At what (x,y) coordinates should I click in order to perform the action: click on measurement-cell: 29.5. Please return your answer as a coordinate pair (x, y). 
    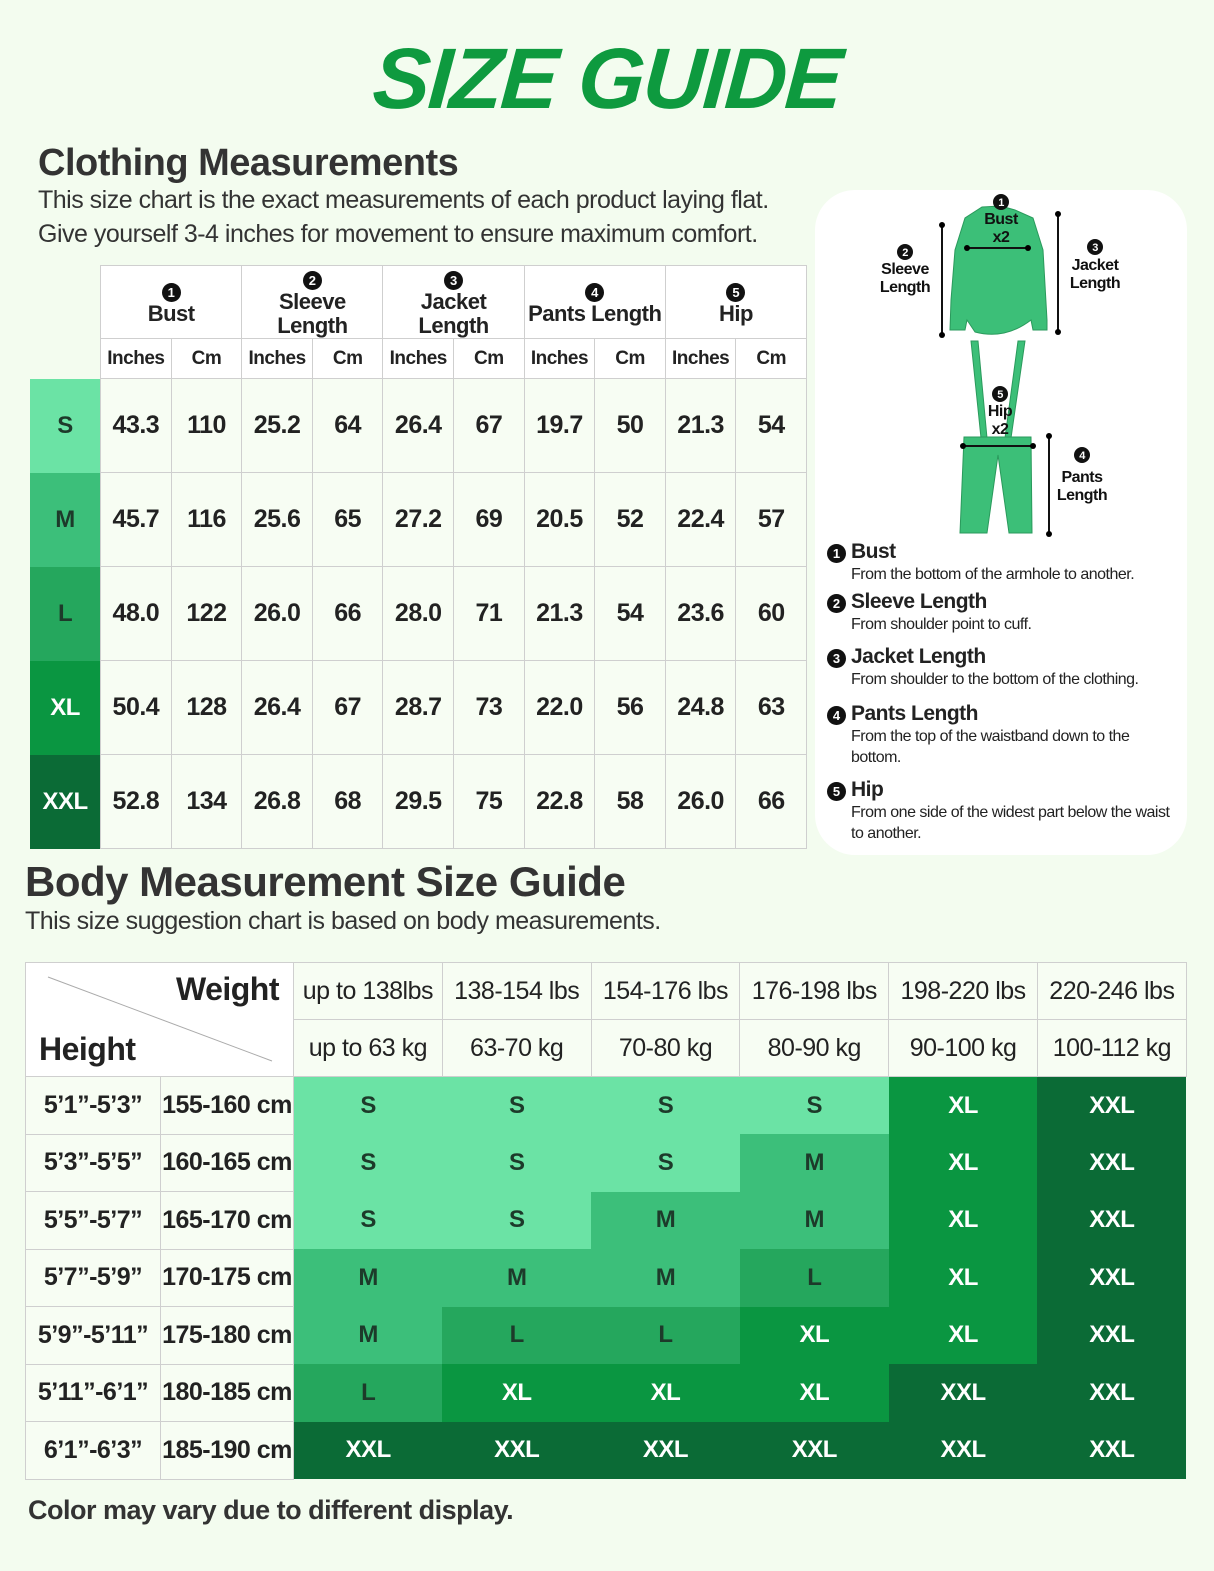
    Looking at the image, I should click on (418, 801).